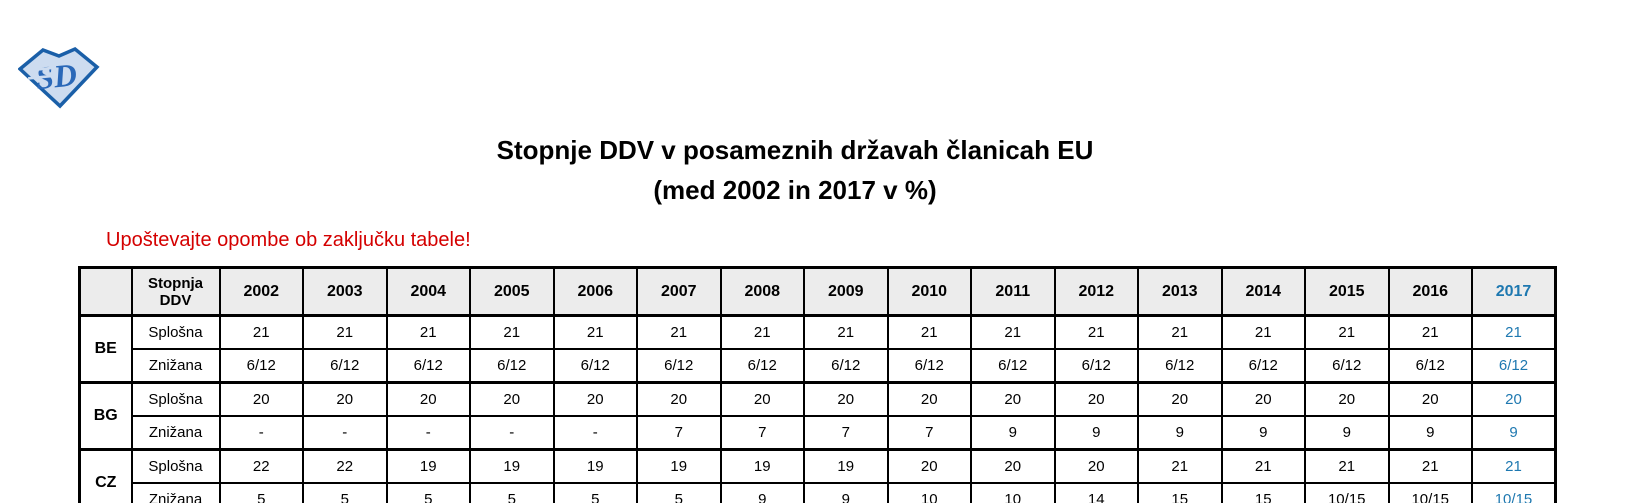 Image resolution: width=1637 pixels, height=503 pixels. Describe the element at coordinates (345, 366) in the screenshot. I see `value-cell-be-2003: 6/12` at that location.